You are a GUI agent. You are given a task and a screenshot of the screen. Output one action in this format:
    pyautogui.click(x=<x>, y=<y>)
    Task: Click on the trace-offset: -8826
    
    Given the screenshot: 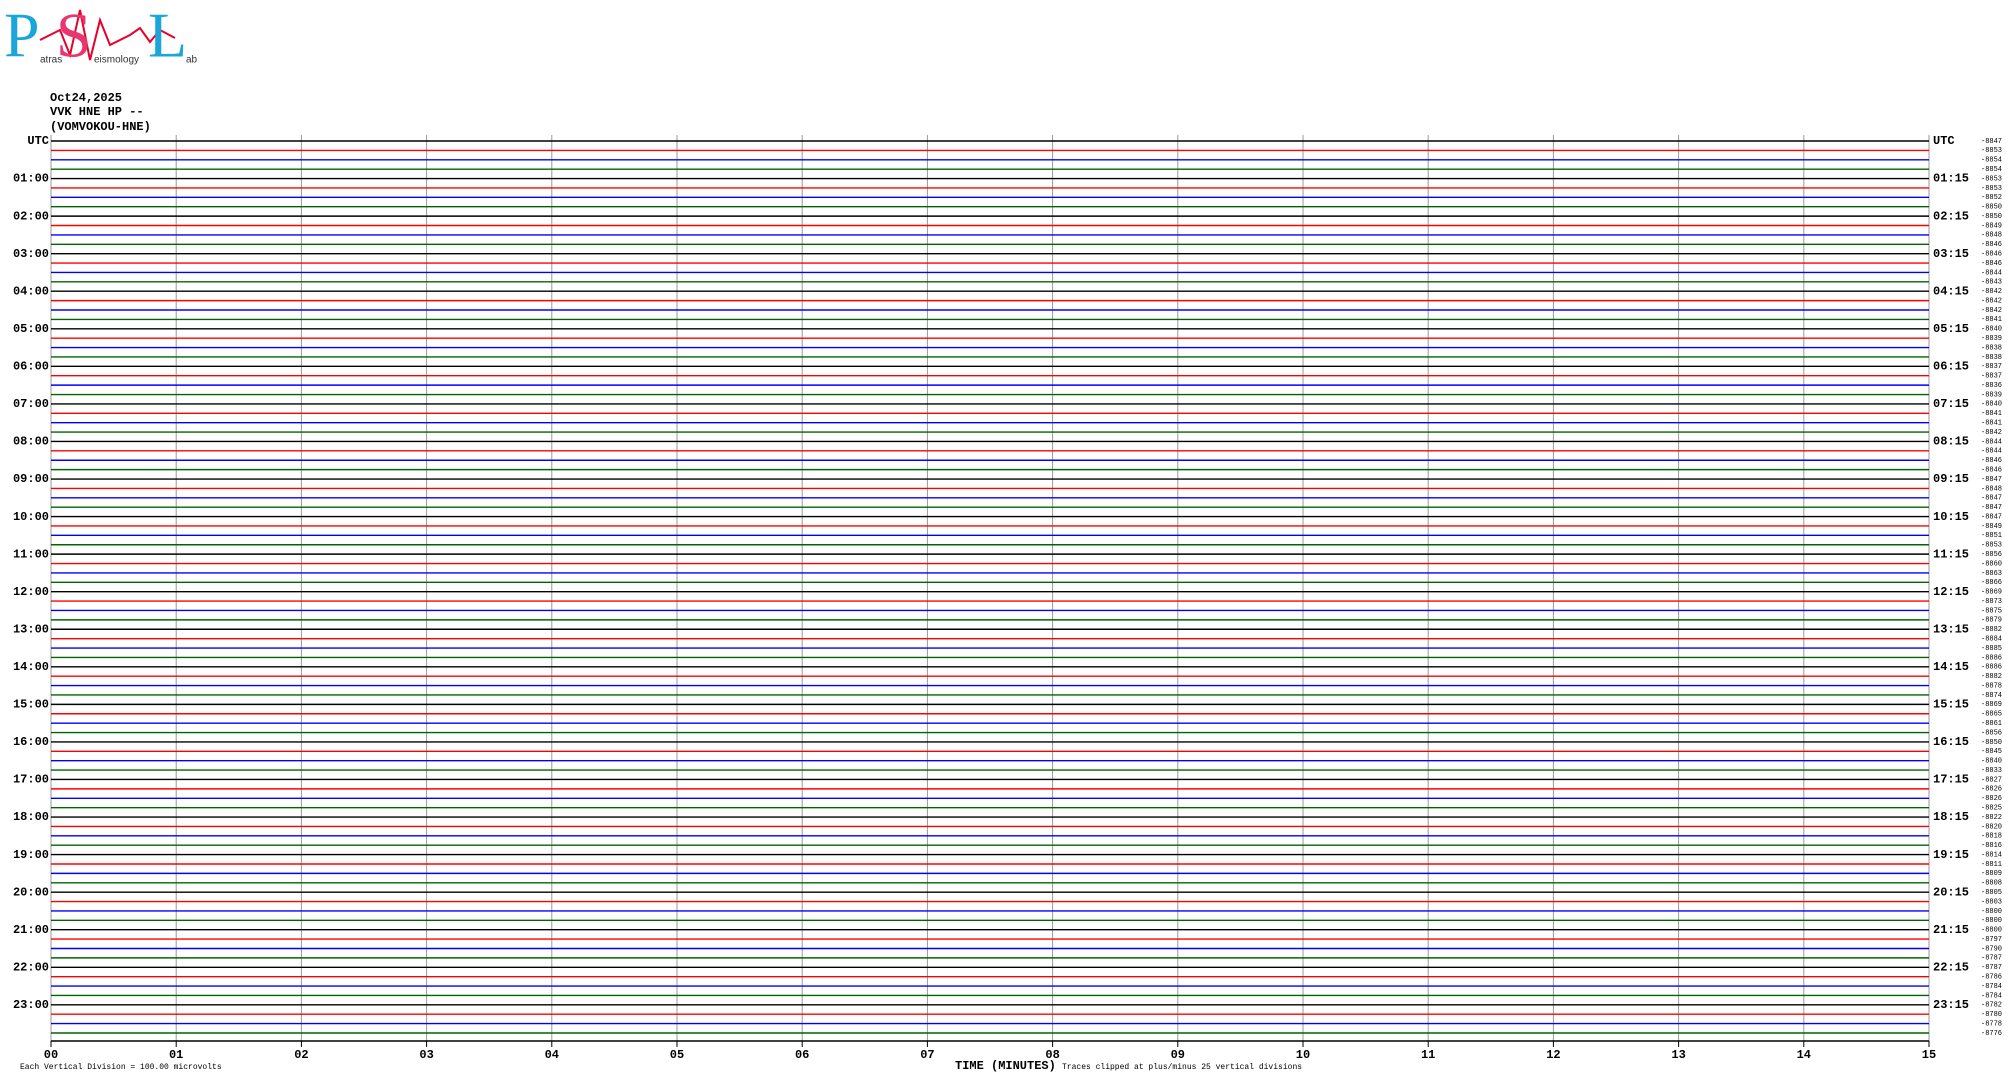 What is the action you would take?
    pyautogui.click(x=1991, y=799)
    